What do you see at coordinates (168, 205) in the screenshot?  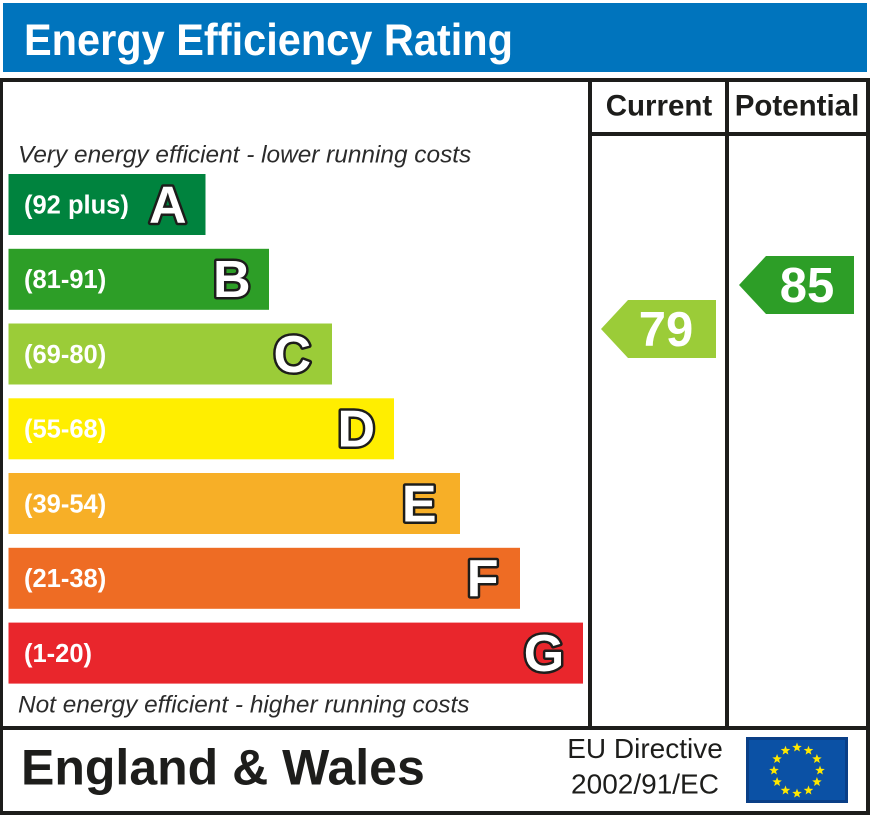 I see `svg-text: A` at bounding box center [168, 205].